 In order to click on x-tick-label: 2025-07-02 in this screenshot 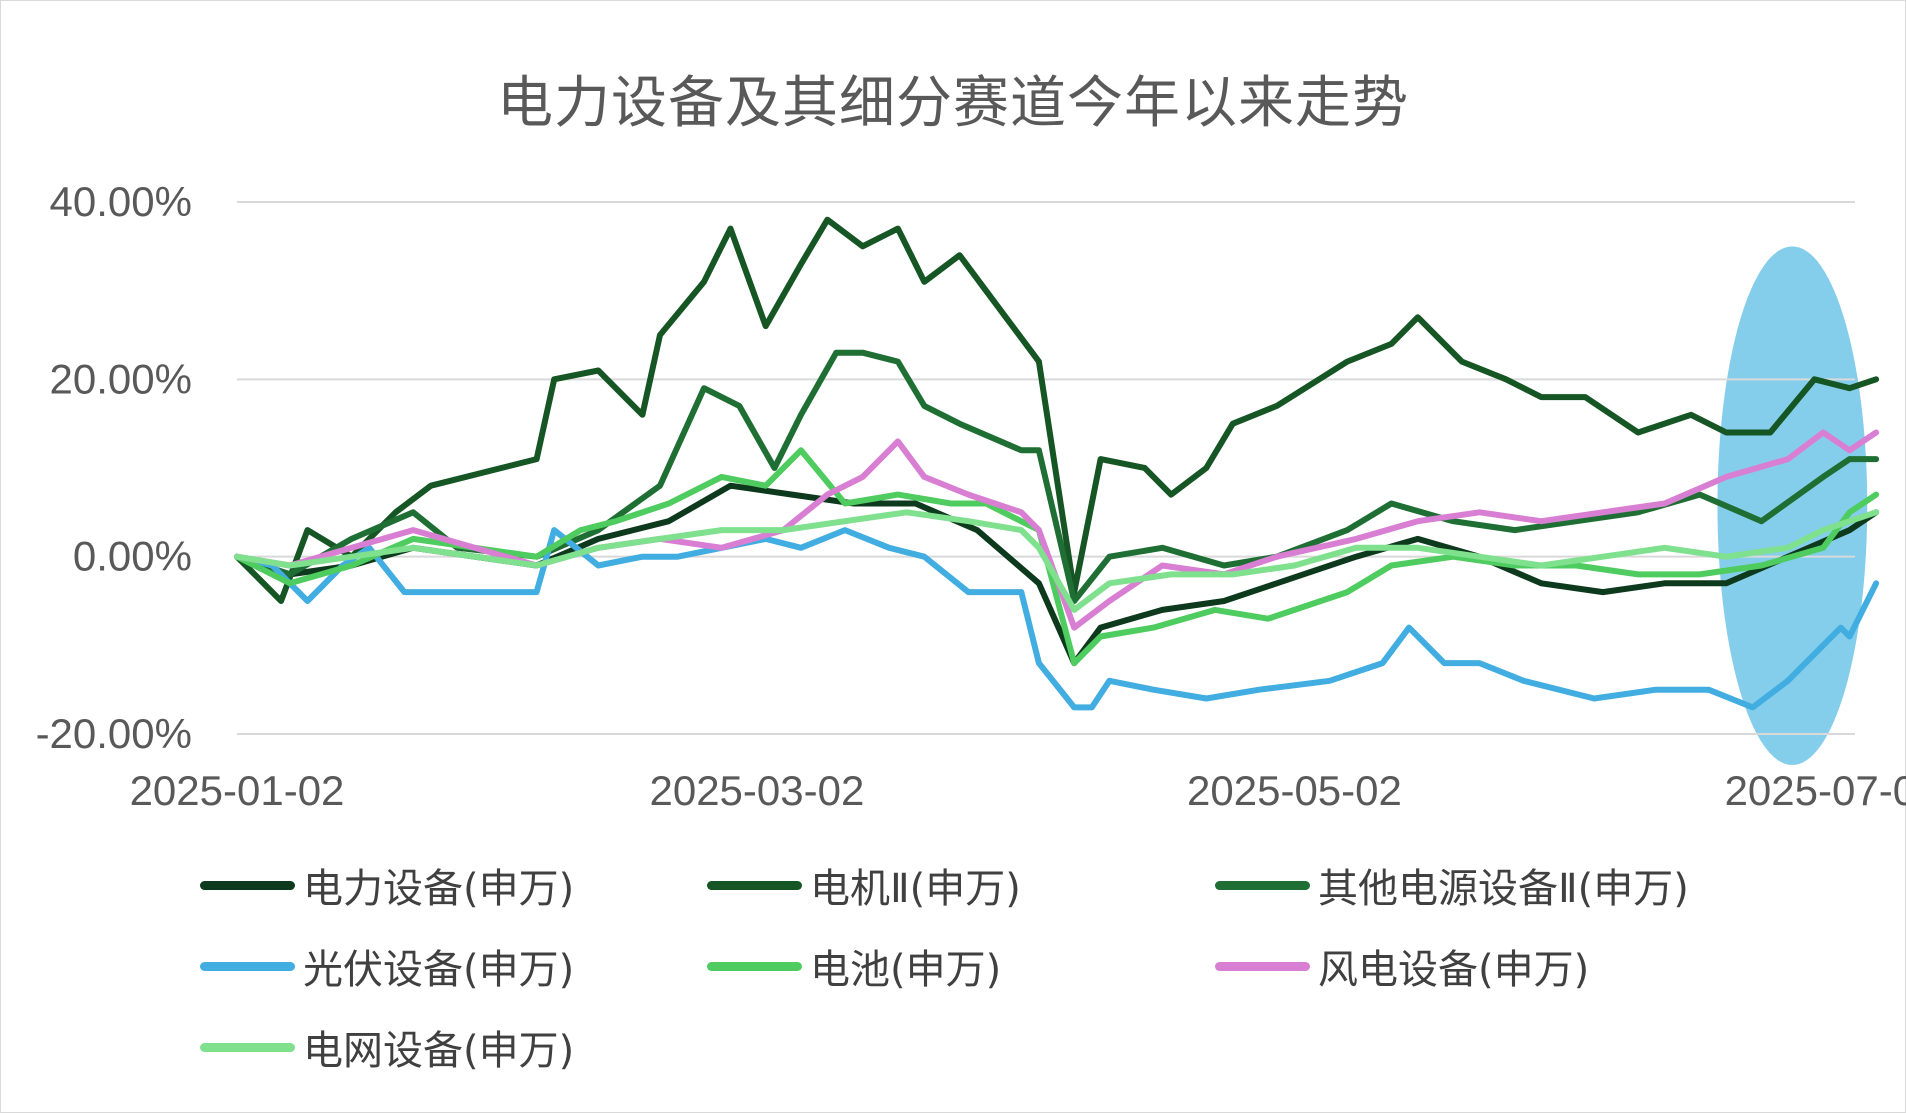, I will do `click(1815, 790)`.